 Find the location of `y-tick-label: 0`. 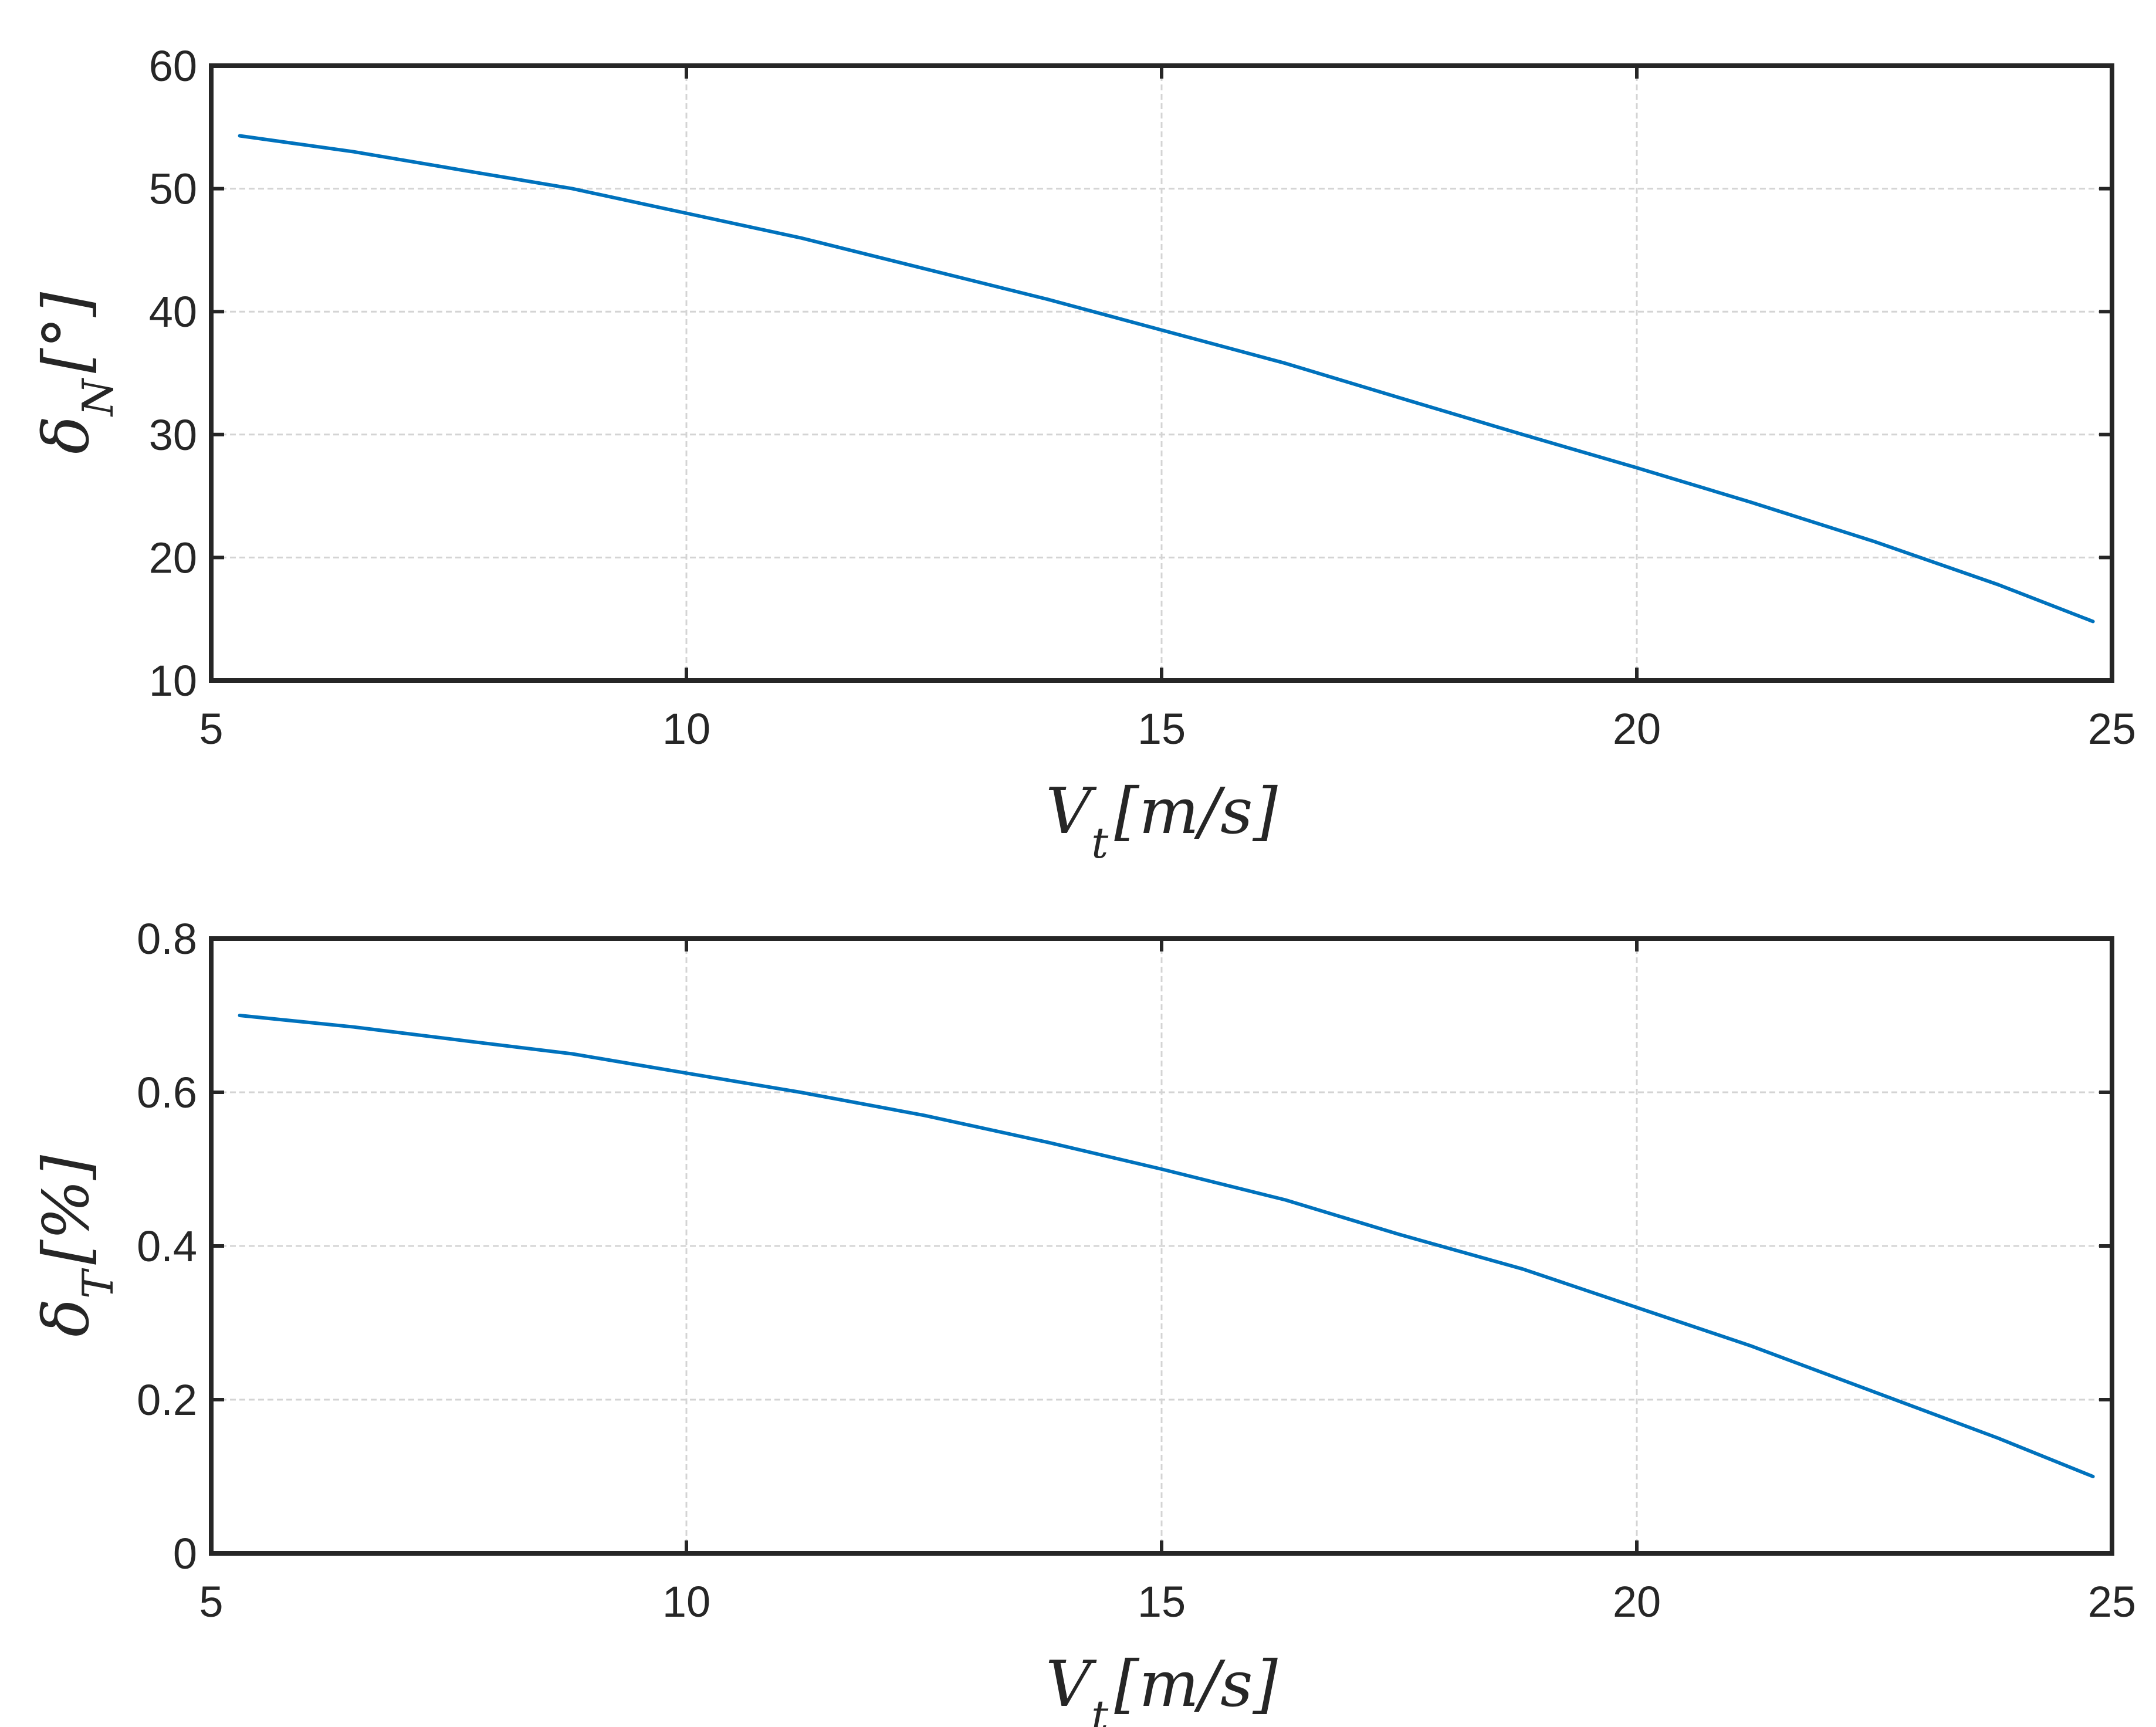

y-tick-label: 0 is located at coordinates (185, 1553).